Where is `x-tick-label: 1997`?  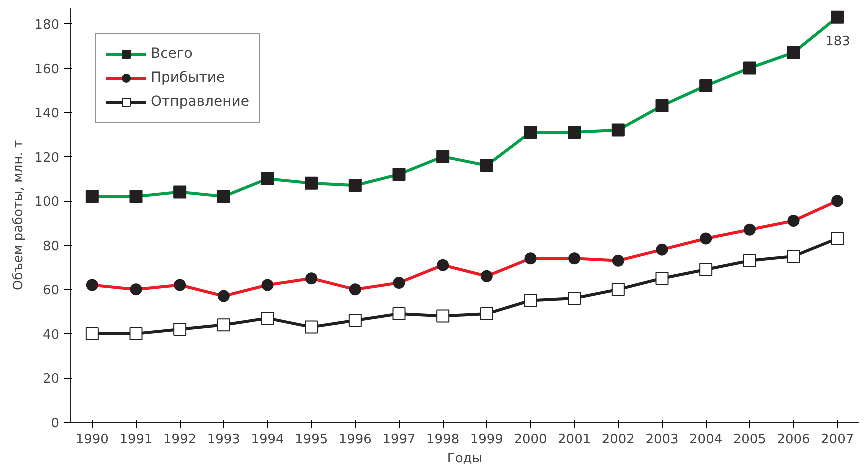
x-tick-label: 1997 is located at coordinates (399, 440).